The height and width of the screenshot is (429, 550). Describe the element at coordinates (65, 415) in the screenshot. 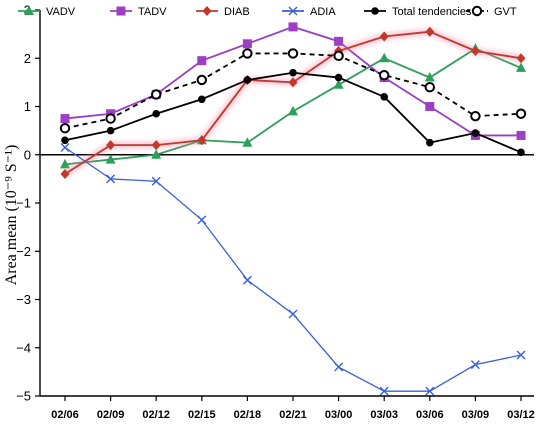

I see `x-tick-label: 02/06` at that location.